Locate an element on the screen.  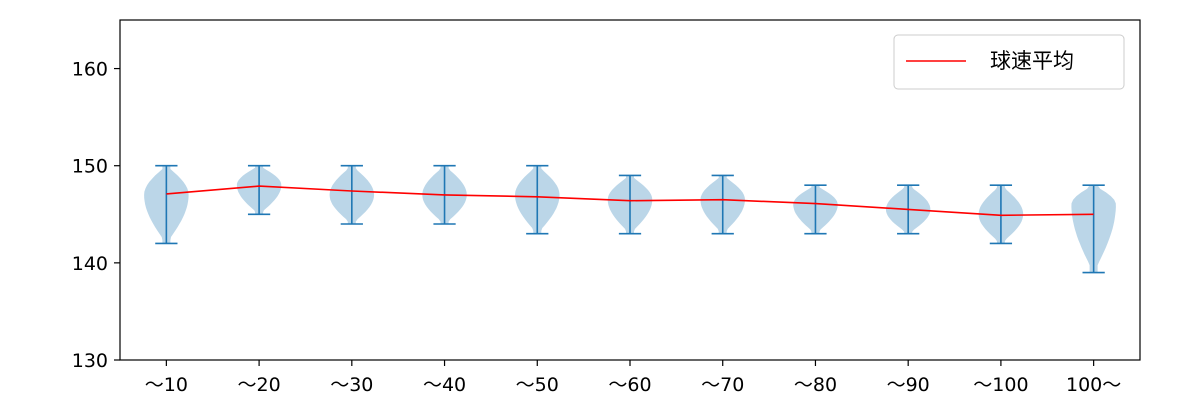
y-tick-label: 150 is located at coordinates (90, 167).